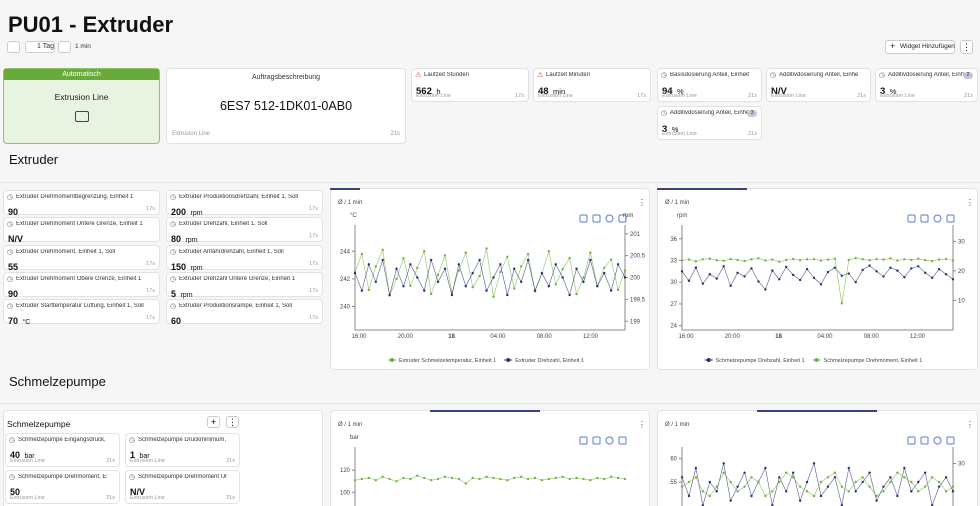  Describe the element at coordinates (673, 327) in the screenshot. I see `y-tick-label: 24` at that location.